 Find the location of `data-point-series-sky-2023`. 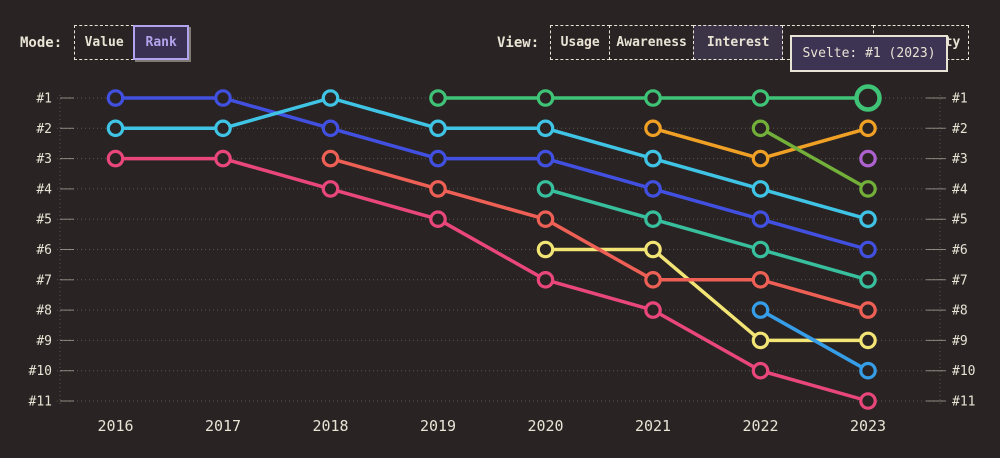

data-point-series-sky-2023 is located at coordinates (868, 370).